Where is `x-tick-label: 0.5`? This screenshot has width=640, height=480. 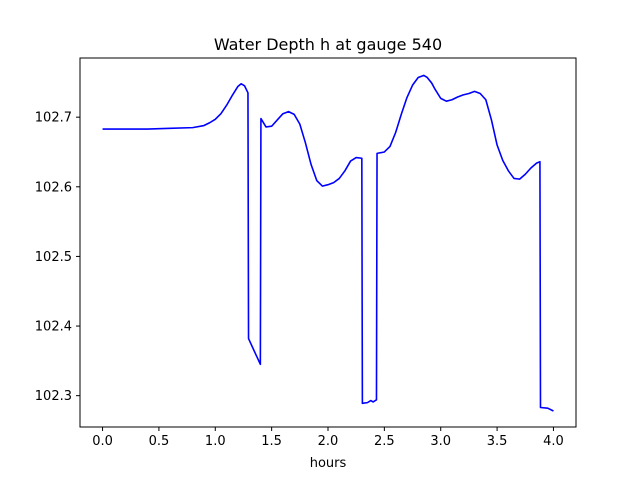 x-tick-label: 0.5 is located at coordinates (159, 441).